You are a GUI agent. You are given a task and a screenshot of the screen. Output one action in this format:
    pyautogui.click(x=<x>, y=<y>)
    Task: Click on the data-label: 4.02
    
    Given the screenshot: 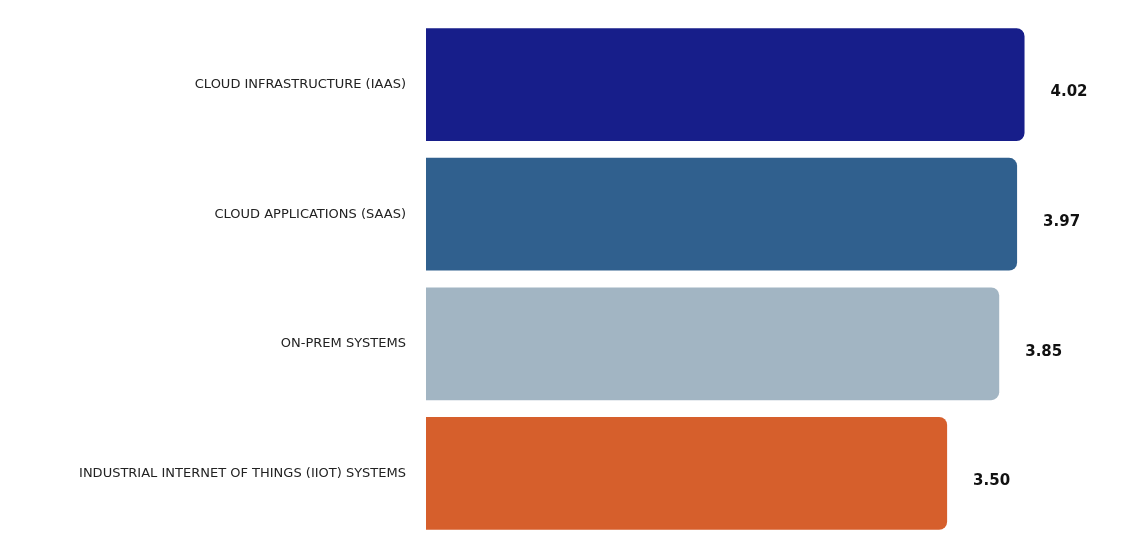 What is the action you would take?
    pyautogui.click(x=1069, y=91)
    